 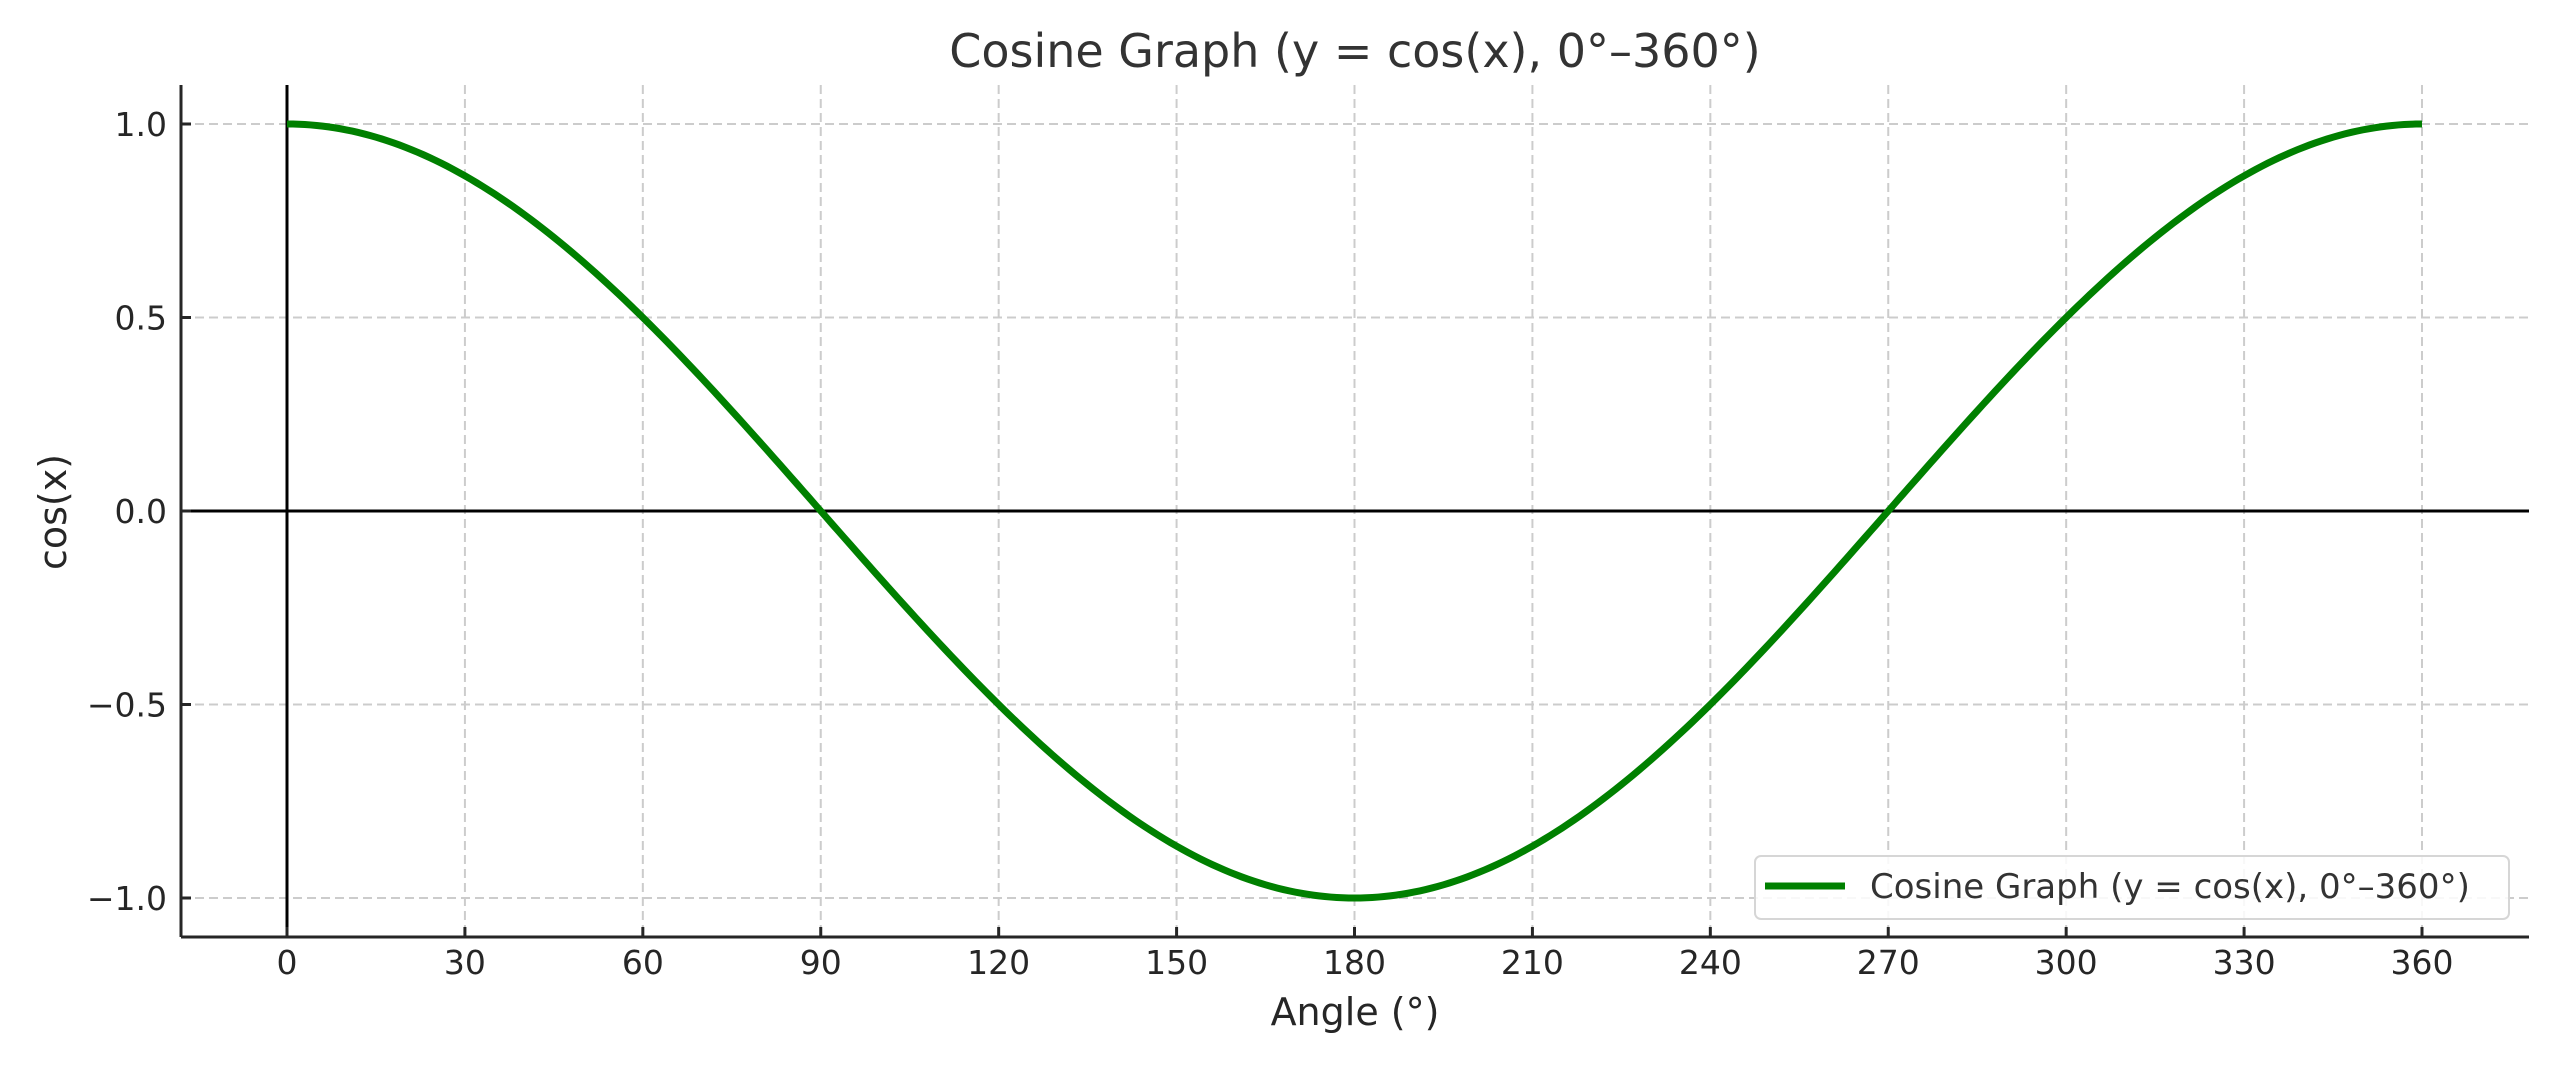 I want to click on y-axis-label: cos(x), so click(x=53, y=512).